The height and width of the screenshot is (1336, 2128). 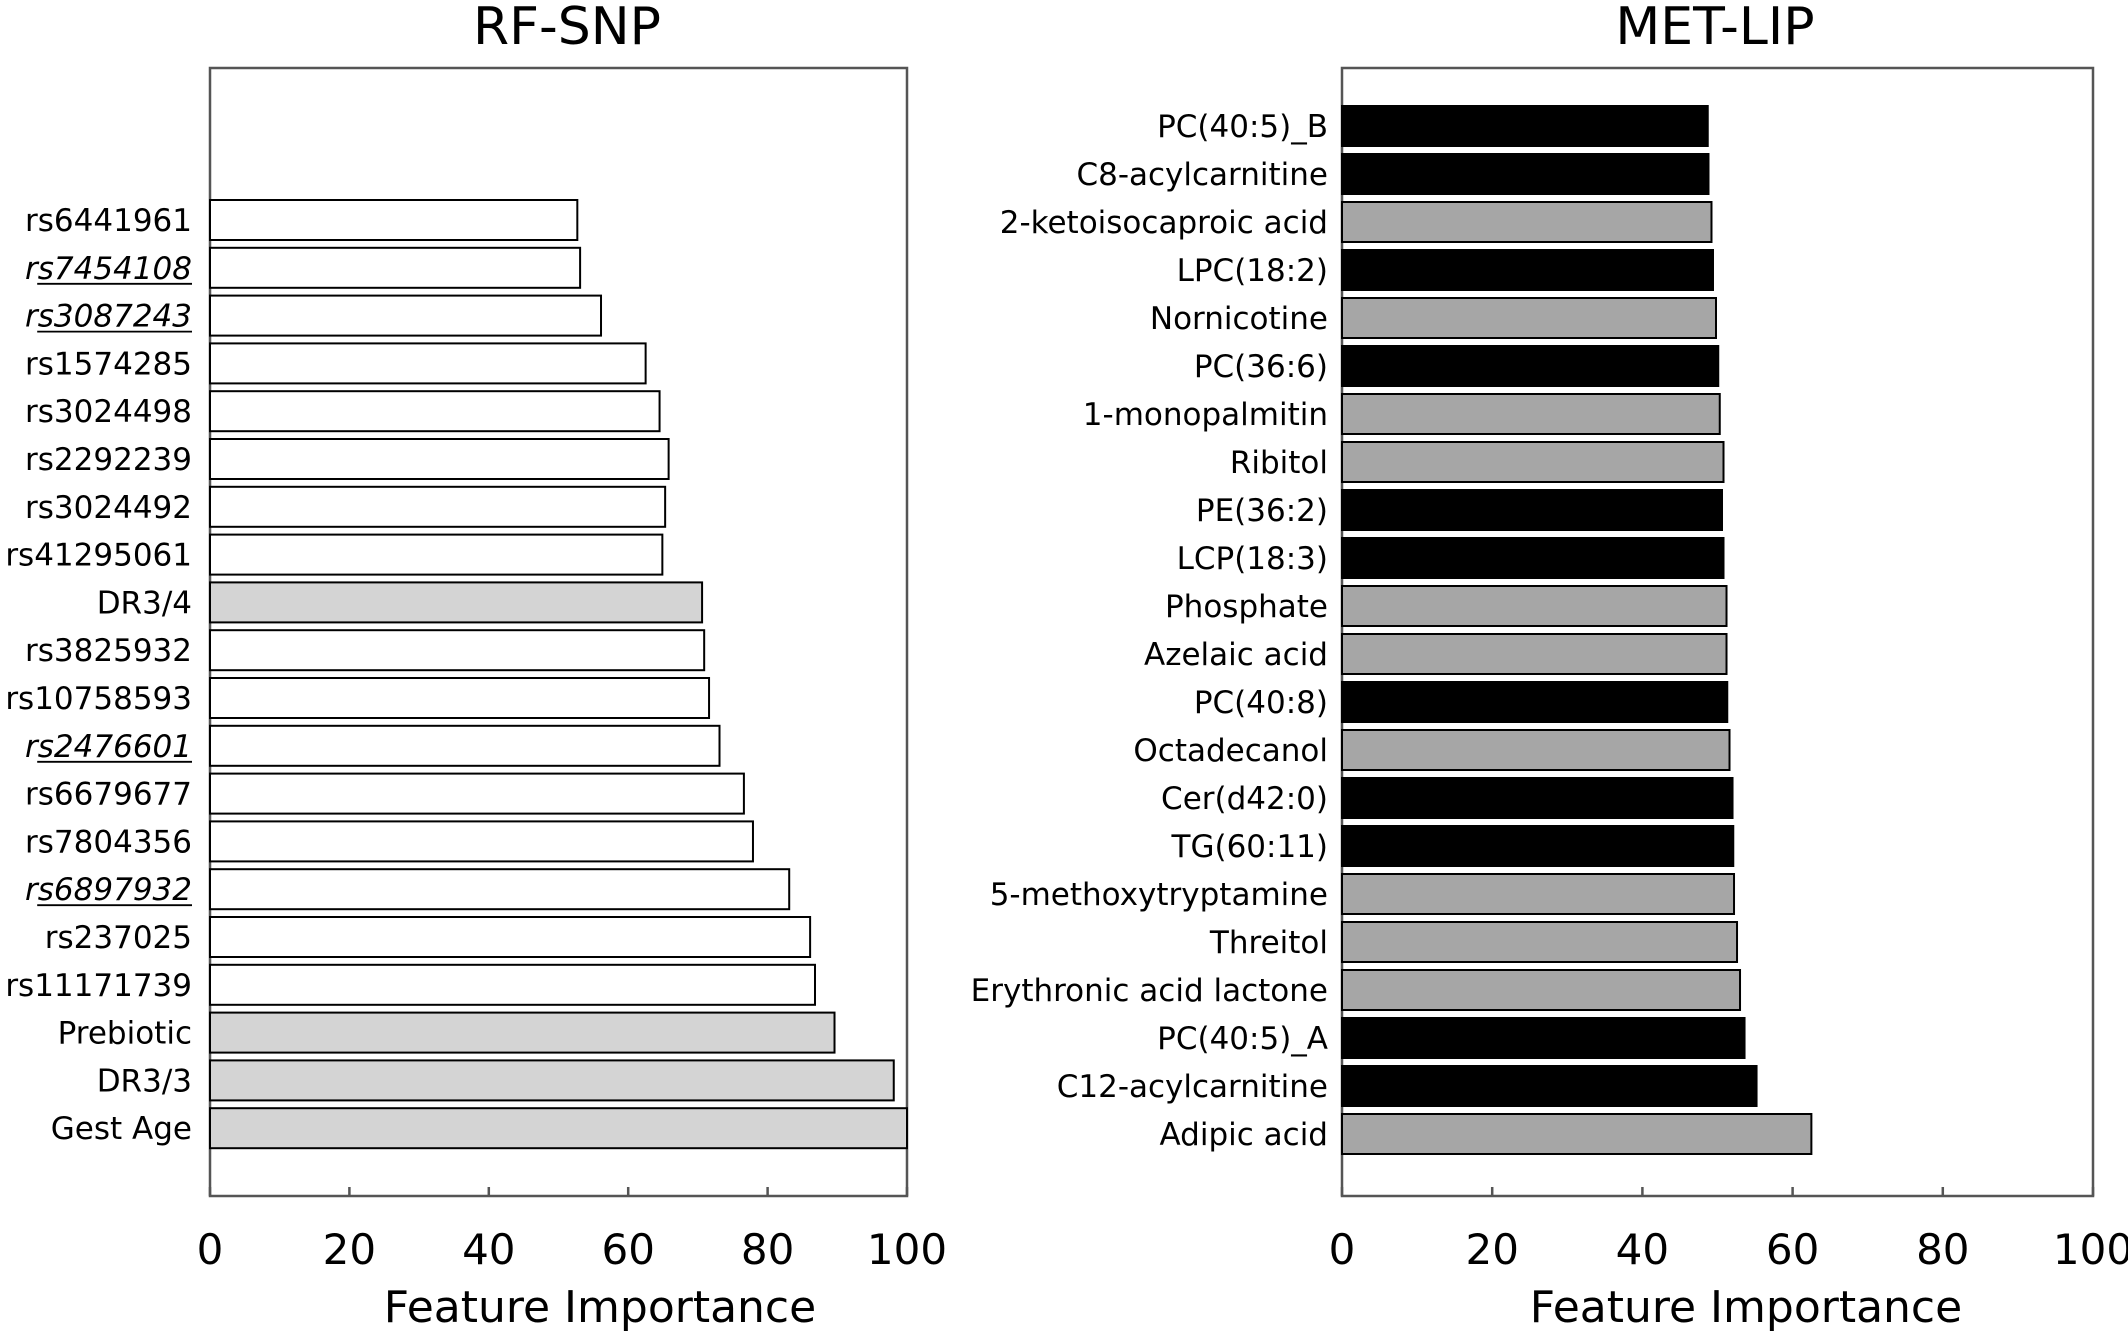 I want to click on bar-rs3825932, so click(x=457, y=650).